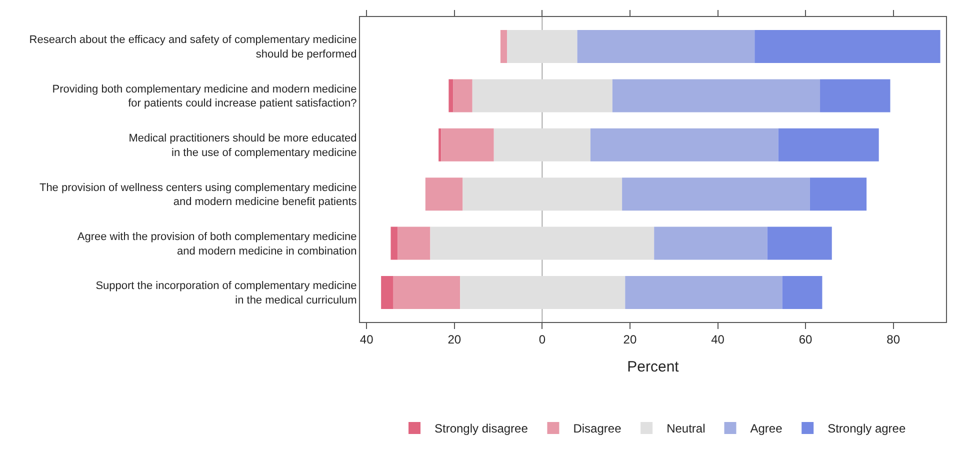 The image size is (957, 452). I want to click on y-tick-label: Research about the efficacy and safety of complementary medicine should be performed, so click(193, 47).